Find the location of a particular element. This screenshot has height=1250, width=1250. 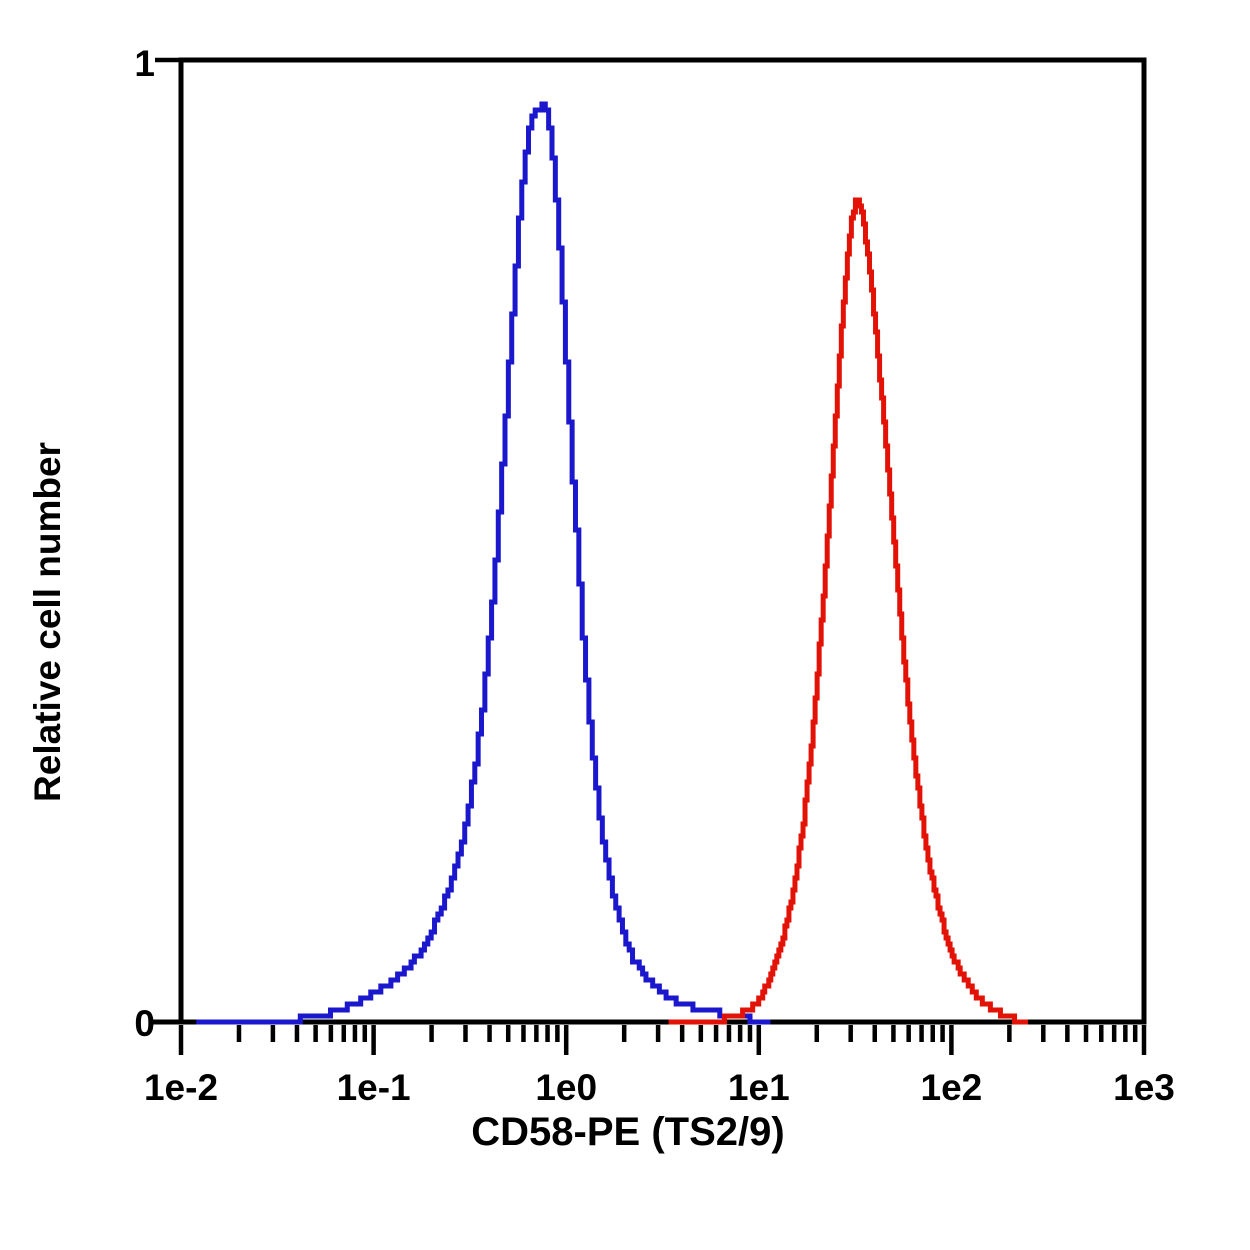

y-axis-title: Relative cell number is located at coordinates (47, 622).